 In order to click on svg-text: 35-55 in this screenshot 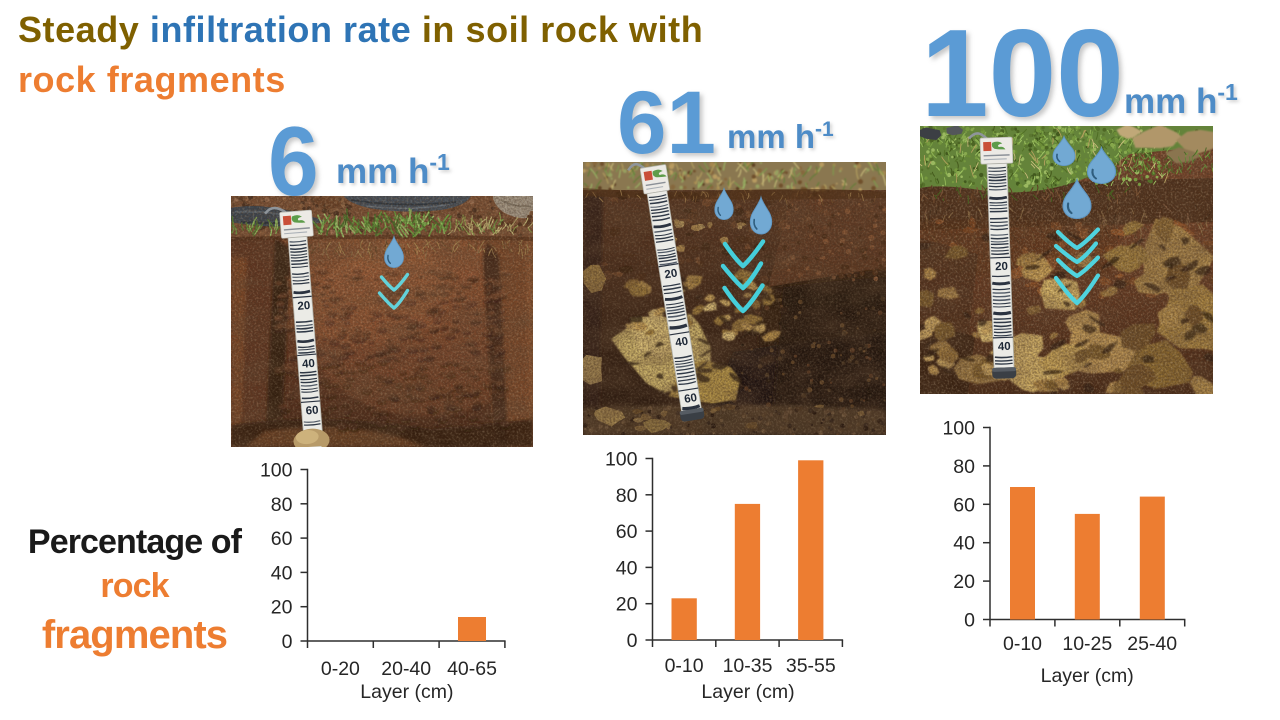, I will do `click(811, 666)`.